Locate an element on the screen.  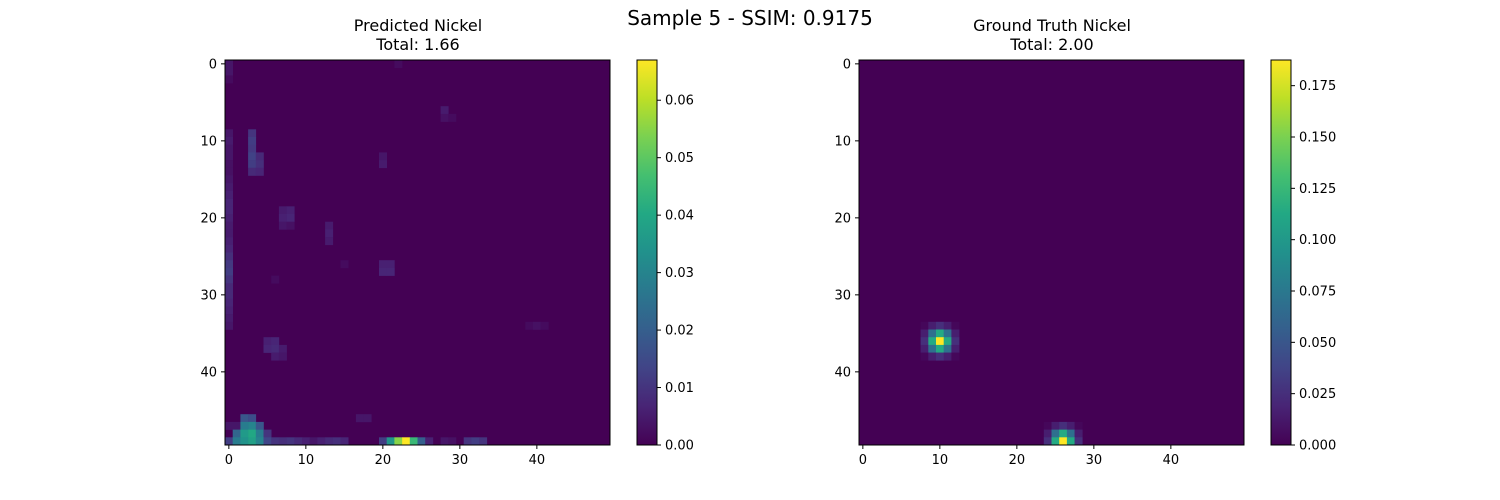
colorbar-tick-label: 0.03 is located at coordinates (679, 273).